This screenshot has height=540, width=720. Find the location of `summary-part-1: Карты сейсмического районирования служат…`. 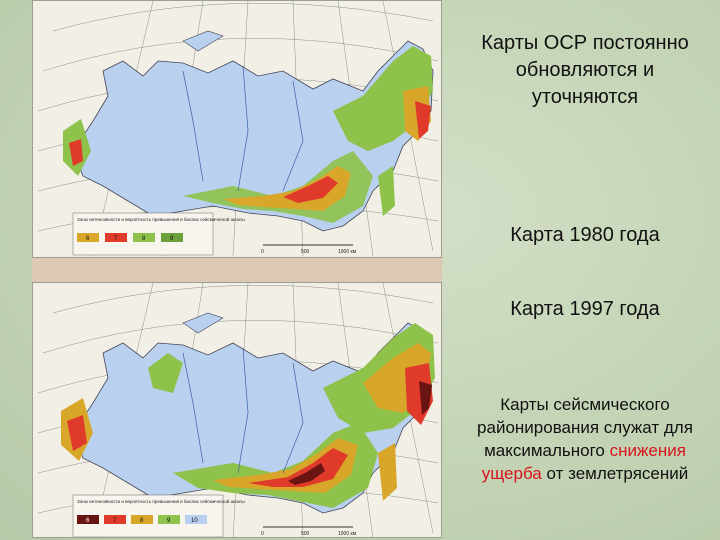

summary-part-1: Карты сейсмического районирования служат… is located at coordinates (585, 427).